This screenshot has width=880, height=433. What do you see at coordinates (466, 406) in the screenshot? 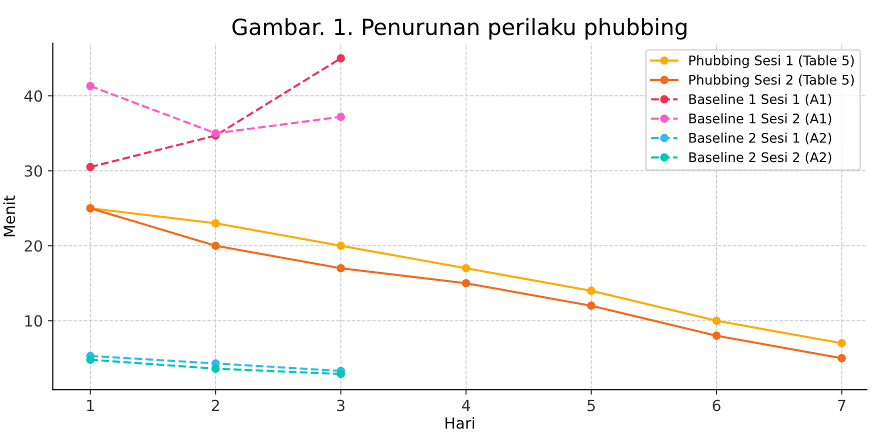
I see `x-tick-label: 4` at bounding box center [466, 406].